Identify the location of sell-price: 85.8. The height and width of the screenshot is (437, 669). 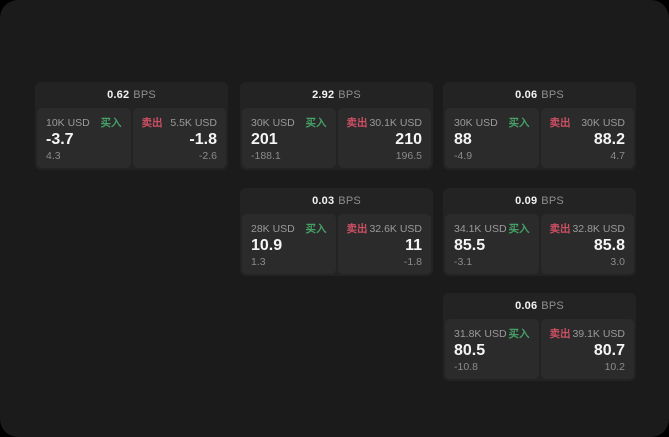
(609, 246).